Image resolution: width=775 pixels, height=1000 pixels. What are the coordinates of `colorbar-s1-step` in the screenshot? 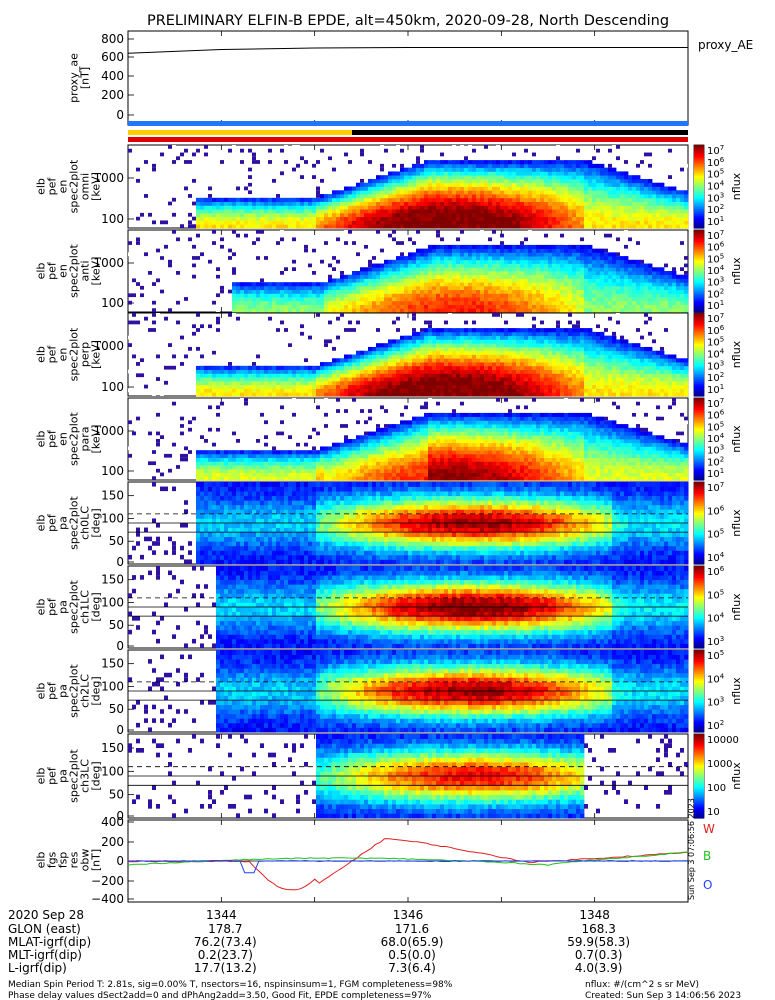 It's located at (699, 285).